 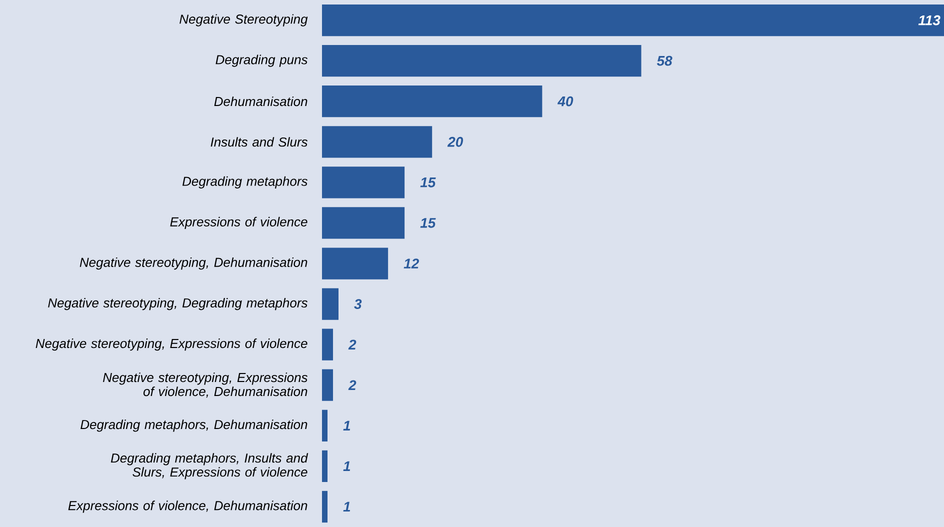 I want to click on y-tick-label: Insults and Slurs, so click(x=259, y=142).